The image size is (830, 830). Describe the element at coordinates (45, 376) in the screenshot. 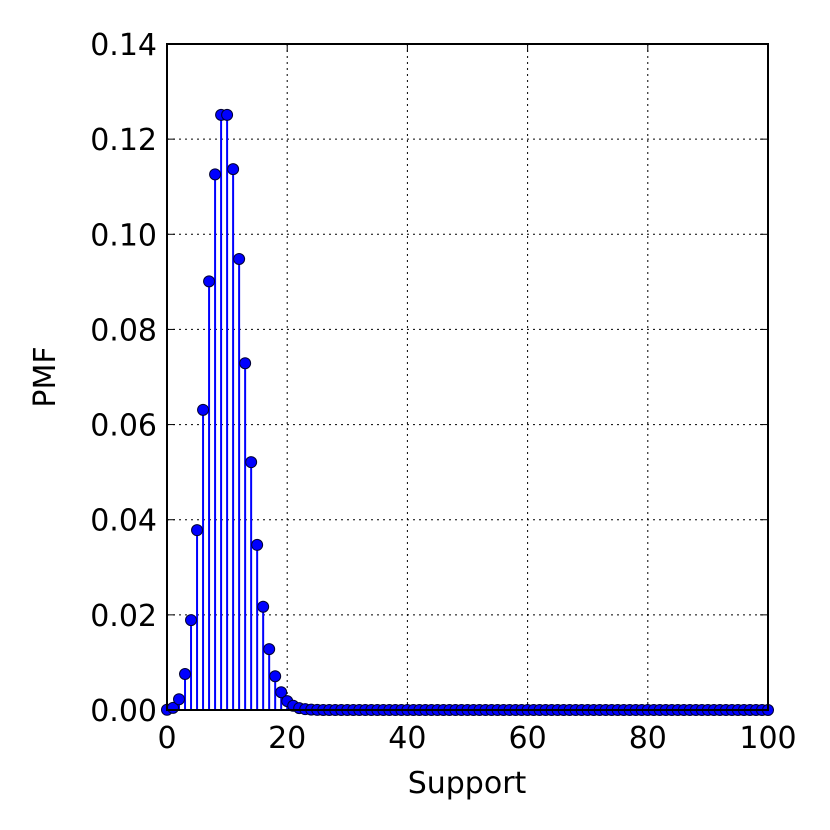

I see `y-axis-label: PMF` at that location.